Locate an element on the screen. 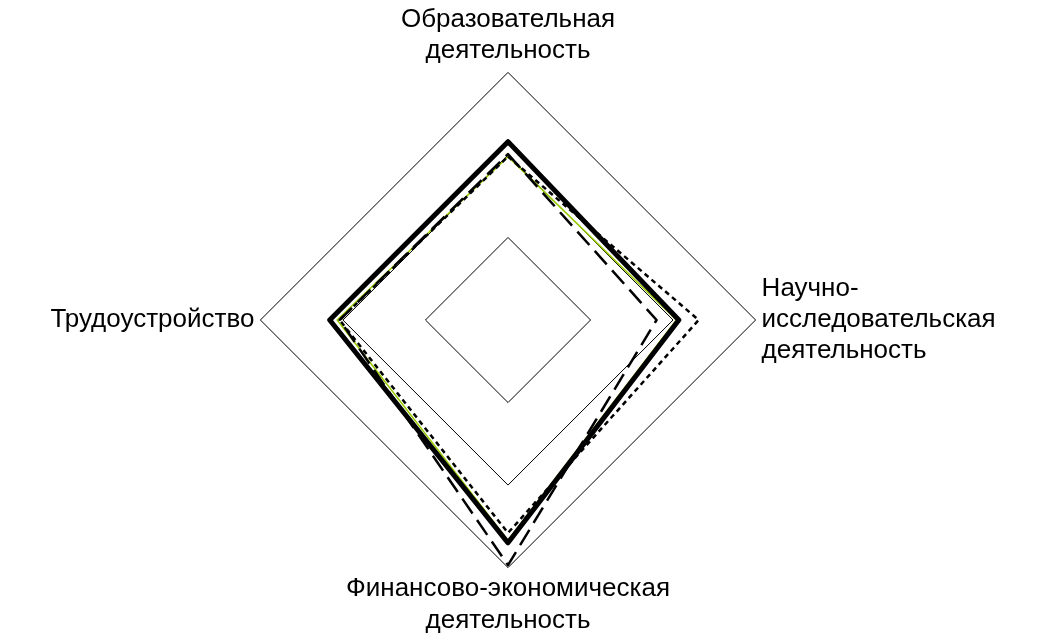 Image resolution: width=1047 pixels, height=640 pixels. spoke-label: Трудоустройство is located at coordinates (152, 318).